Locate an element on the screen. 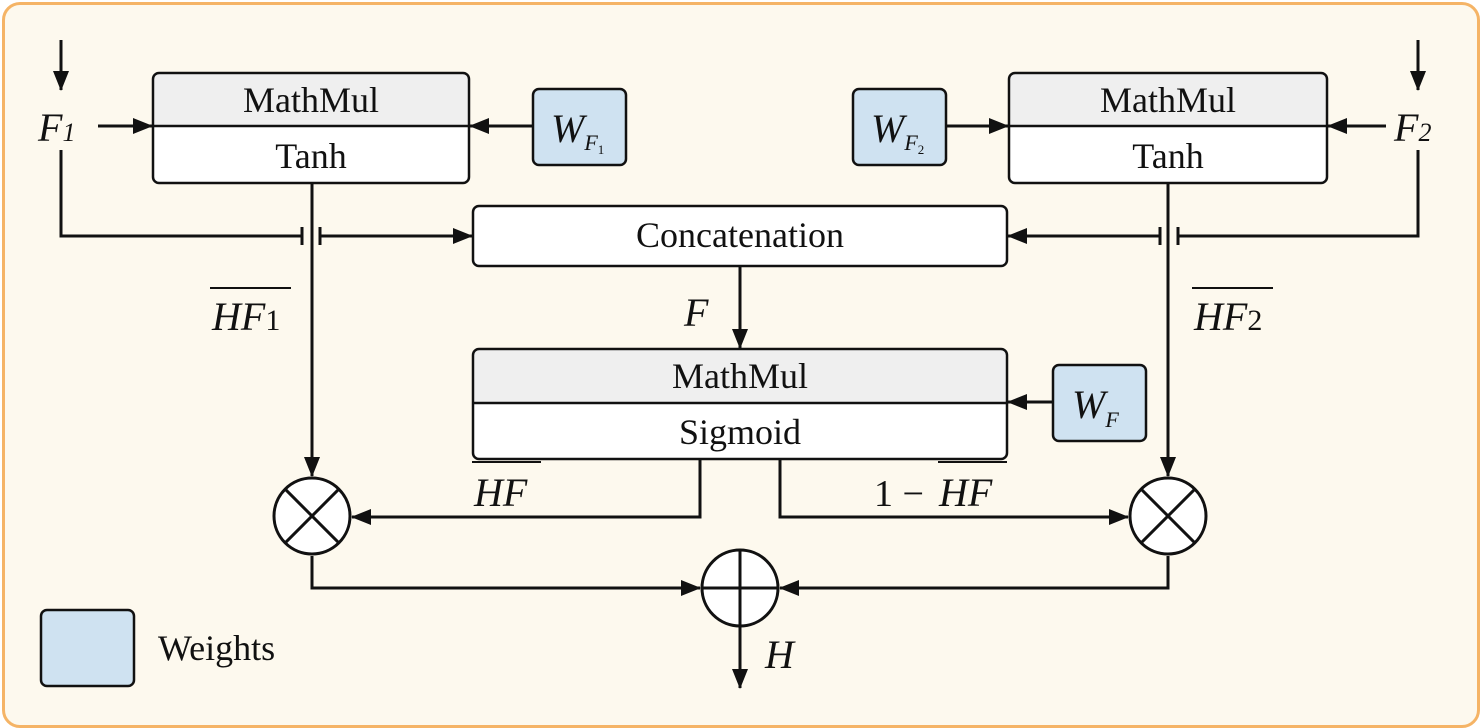 The width and height of the screenshot is (1480, 728). arrow-hf-to-left-multiply is located at coordinates (526, 492).